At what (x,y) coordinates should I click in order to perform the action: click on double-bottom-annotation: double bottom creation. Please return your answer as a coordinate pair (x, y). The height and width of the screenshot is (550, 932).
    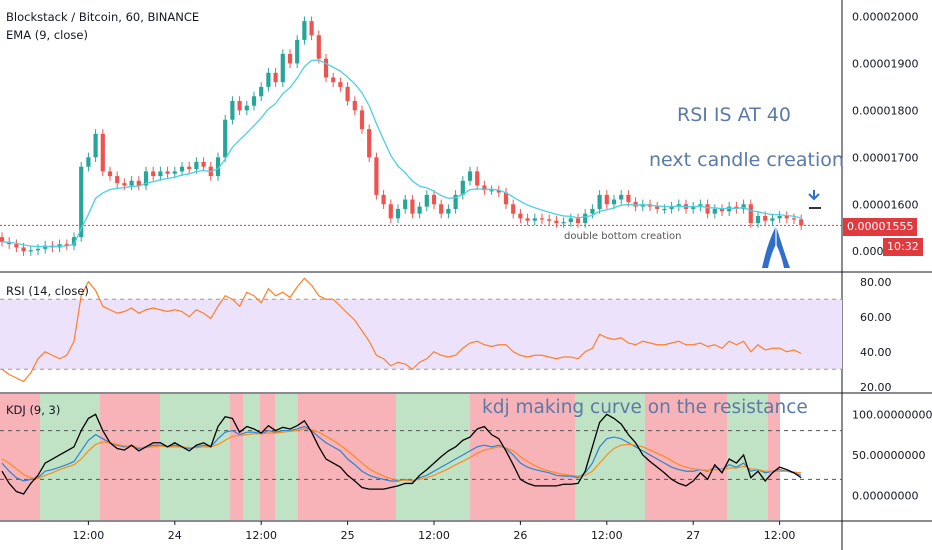
    Looking at the image, I should click on (623, 236).